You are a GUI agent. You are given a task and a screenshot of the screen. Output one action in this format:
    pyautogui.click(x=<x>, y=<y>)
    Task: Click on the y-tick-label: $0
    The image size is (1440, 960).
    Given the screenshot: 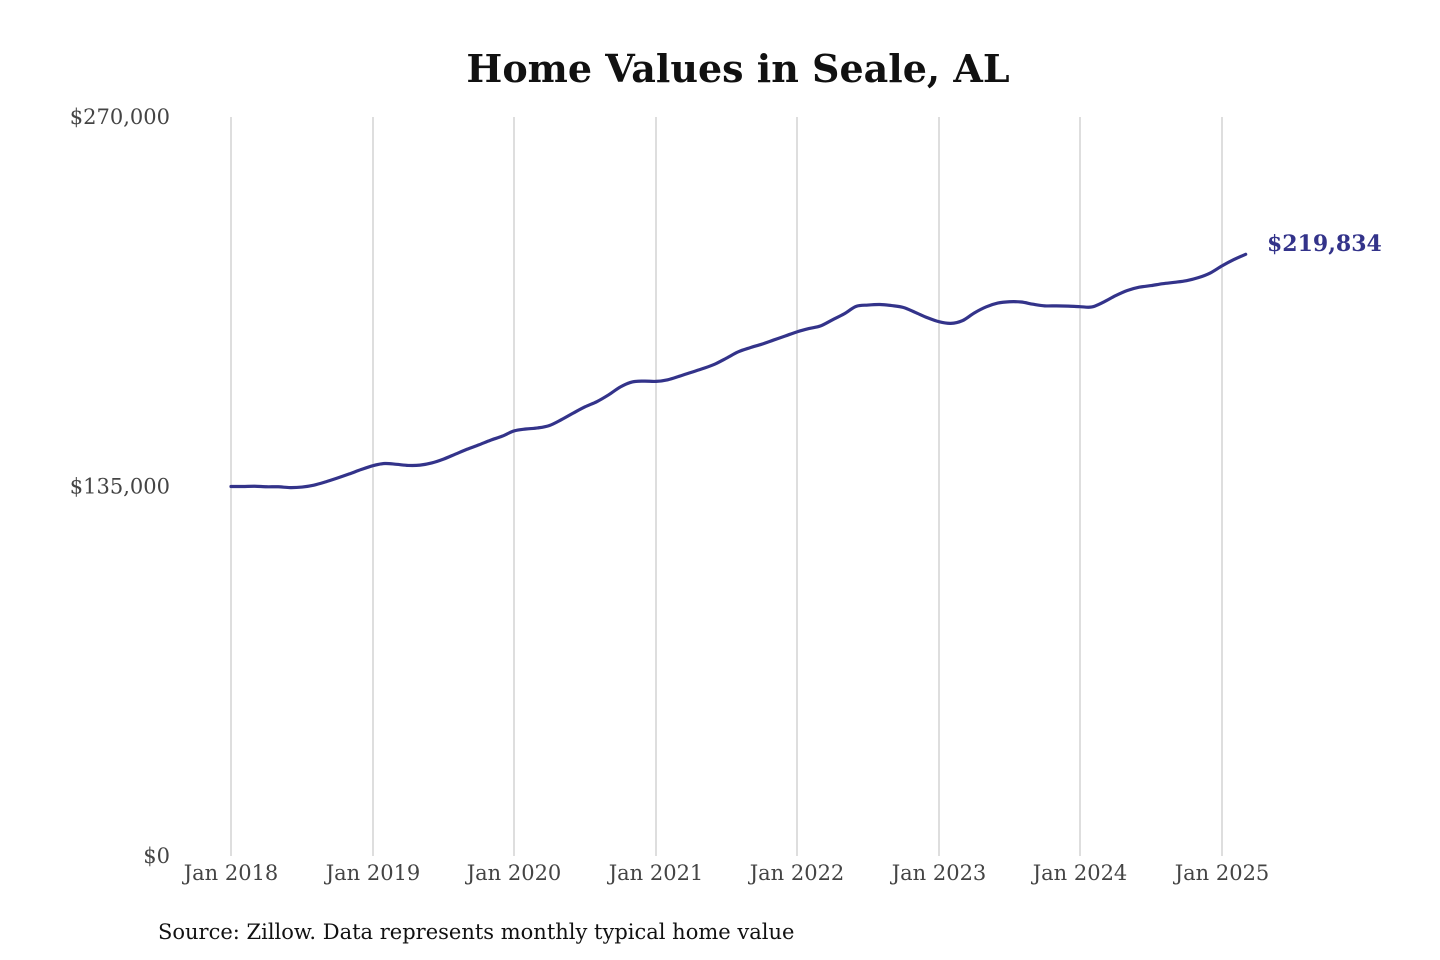 What is the action you would take?
    pyautogui.click(x=156, y=856)
    